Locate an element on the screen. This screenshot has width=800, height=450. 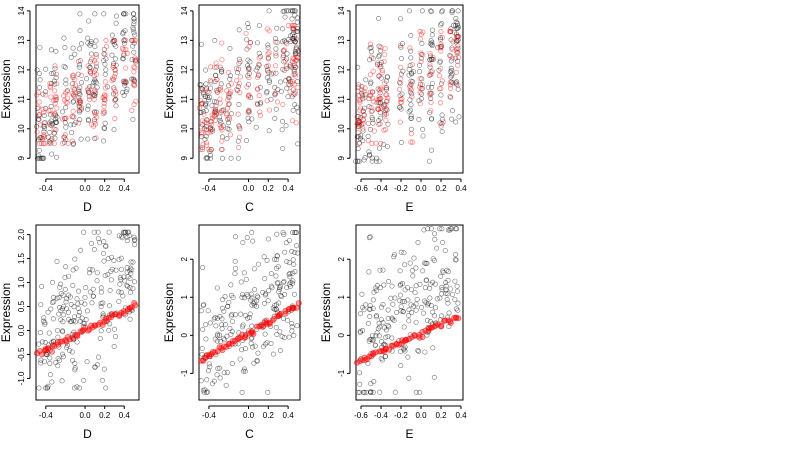
y-tick-label: 13 is located at coordinates (341, 39).